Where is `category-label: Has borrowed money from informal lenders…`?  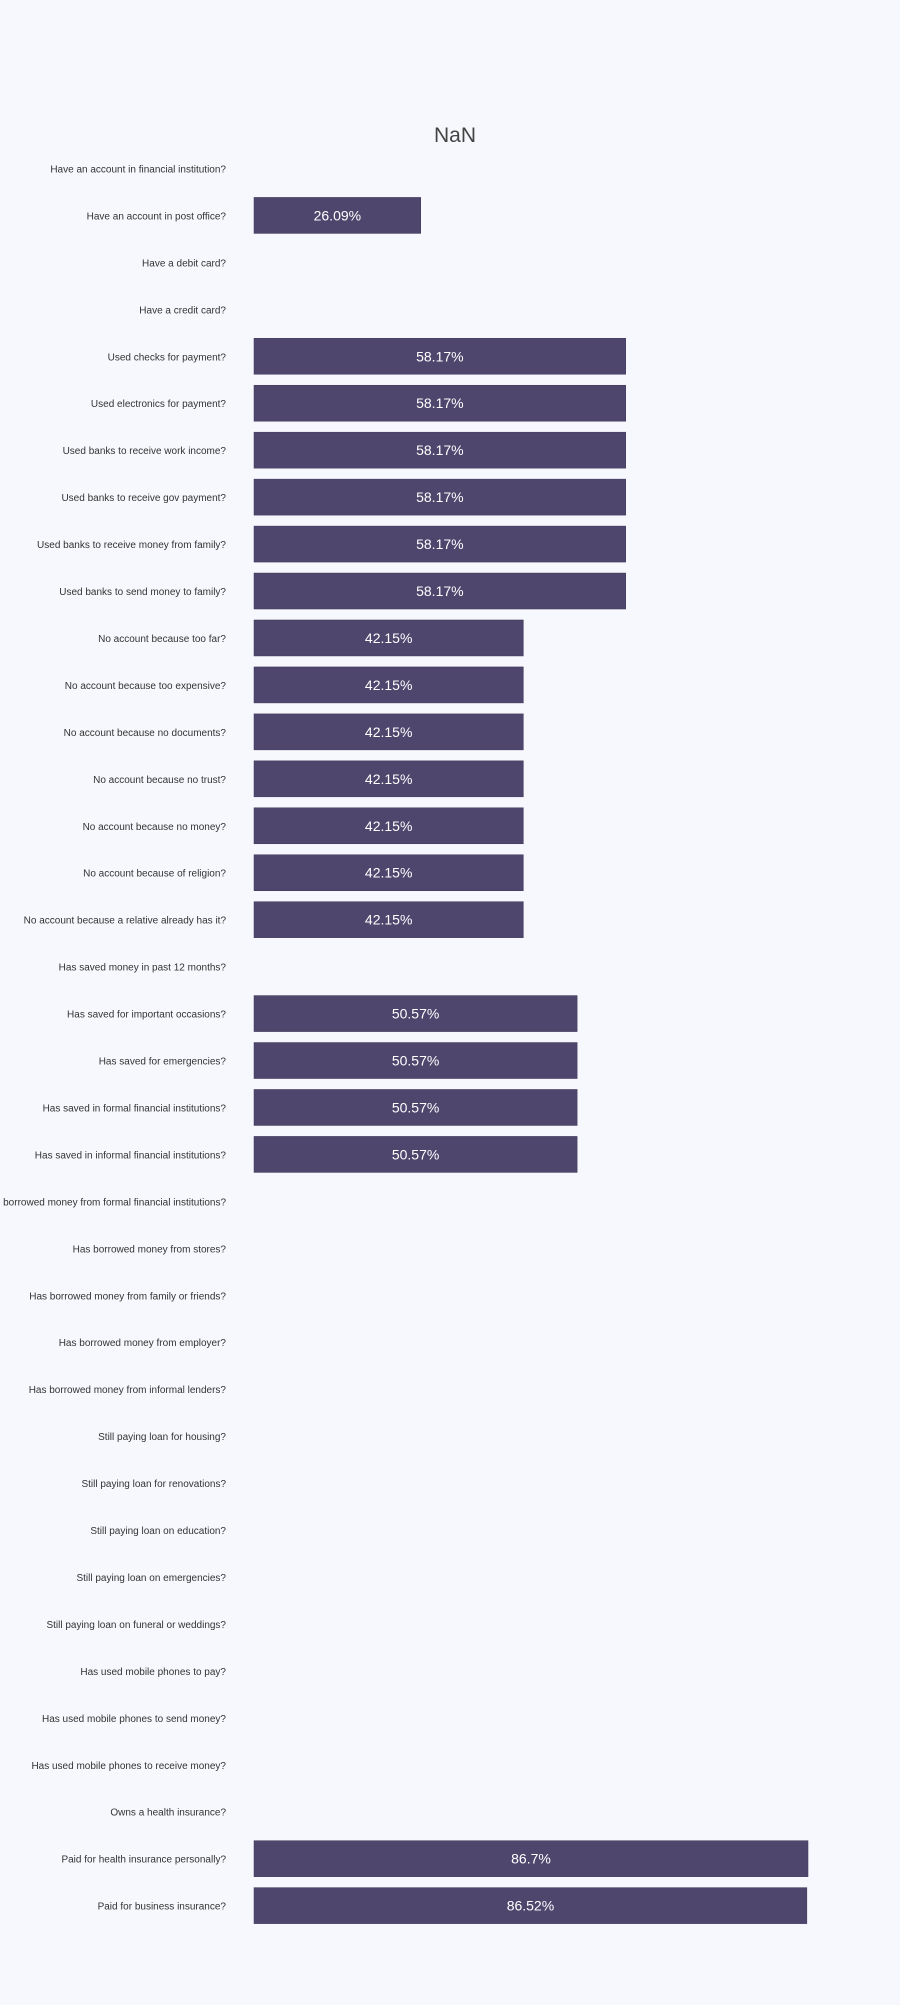 category-label: Has borrowed money from informal lenders… is located at coordinates (128, 1390).